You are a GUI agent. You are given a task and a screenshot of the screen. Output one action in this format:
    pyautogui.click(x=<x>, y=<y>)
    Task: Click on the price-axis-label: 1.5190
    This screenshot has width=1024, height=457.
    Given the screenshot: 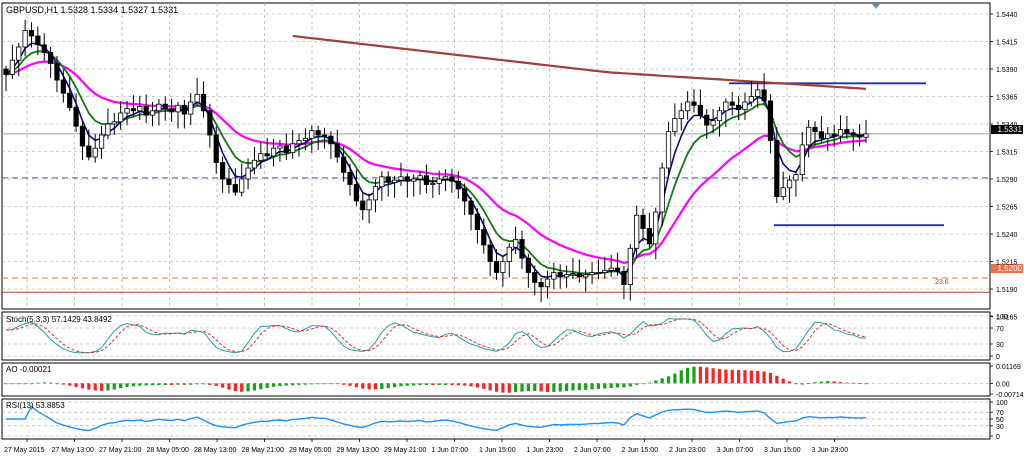 What is the action you would take?
    pyautogui.click(x=1007, y=290)
    